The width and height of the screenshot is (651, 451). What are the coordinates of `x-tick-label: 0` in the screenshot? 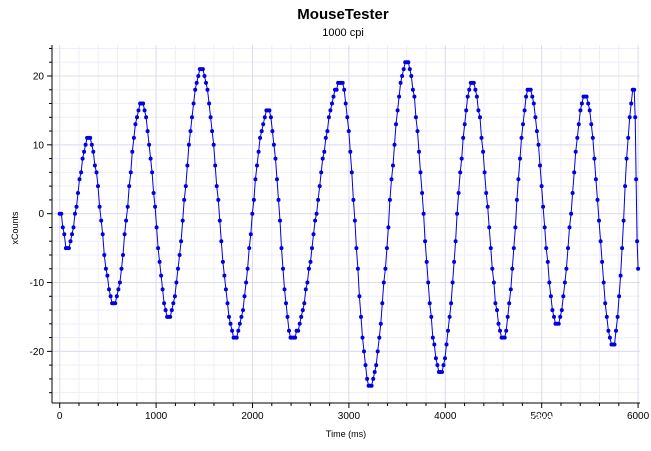 It's located at (60, 416).